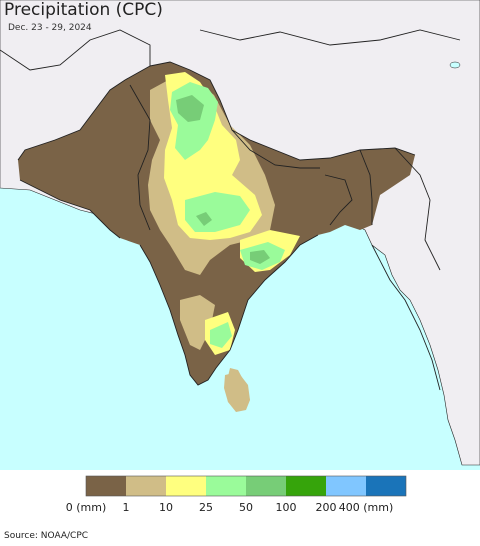 This screenshot has height=546, width=480. I want to click on legend-tick-label: 1, so click(126, 507).